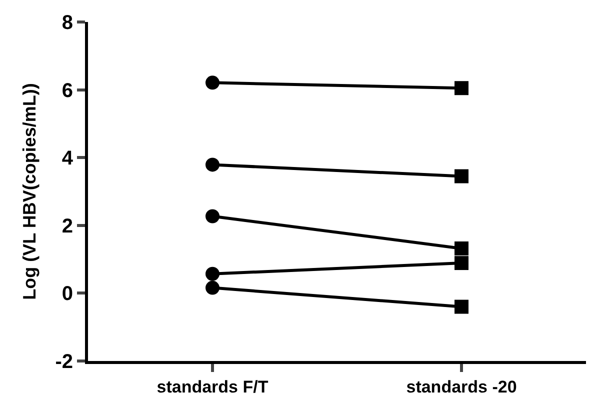  What do you see at coordinates (29, 191) in the screenshot?
I see `y-axis-title: Log (VL HBV(copies/mL))` at bounding box center [29, 191].